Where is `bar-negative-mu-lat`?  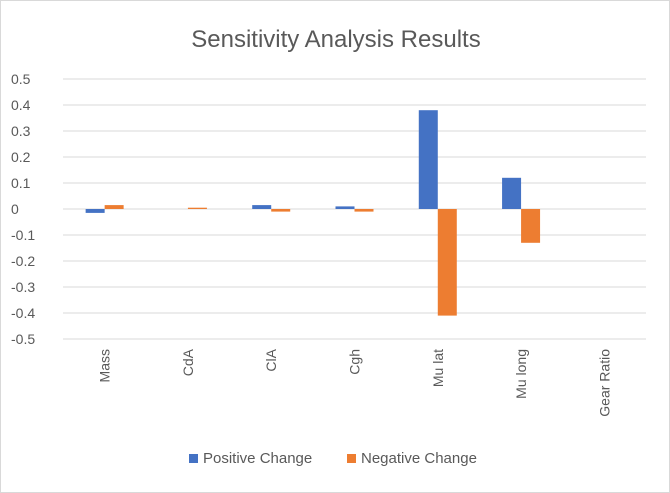 bar-negative-mu-lat is located at coordinates (447, 262).